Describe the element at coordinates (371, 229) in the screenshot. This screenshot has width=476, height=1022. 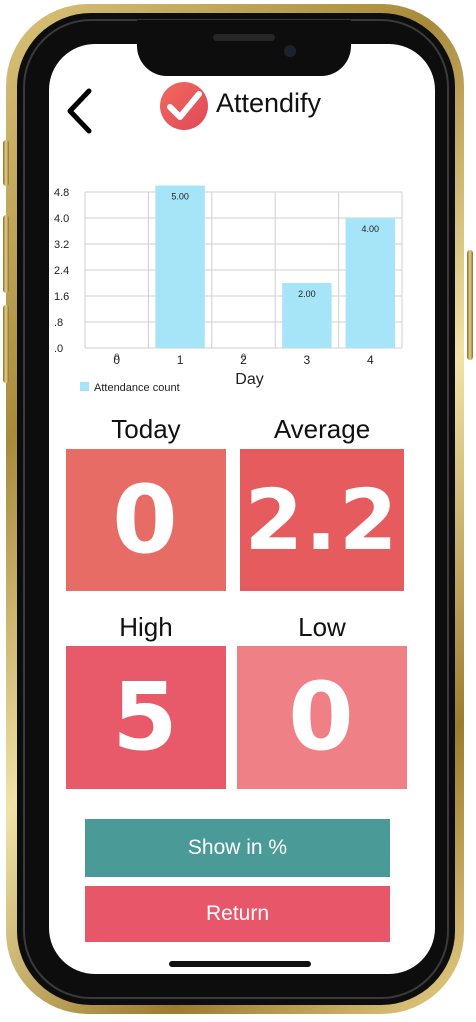
I see `chart-value-label: 4.00` at that location.